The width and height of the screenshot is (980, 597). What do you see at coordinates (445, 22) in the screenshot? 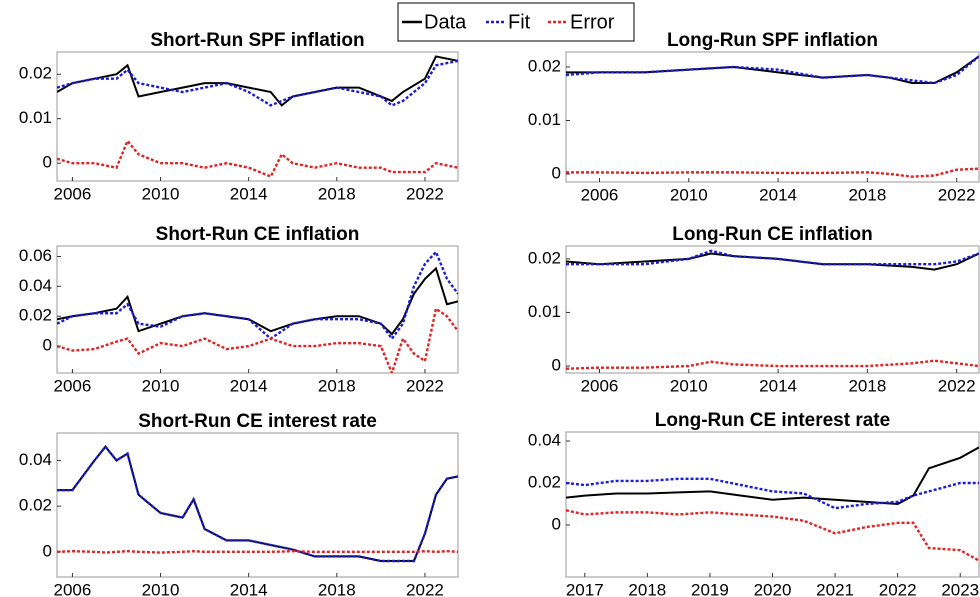
I see `legend-label: Data` at bounding box center [445, 22].